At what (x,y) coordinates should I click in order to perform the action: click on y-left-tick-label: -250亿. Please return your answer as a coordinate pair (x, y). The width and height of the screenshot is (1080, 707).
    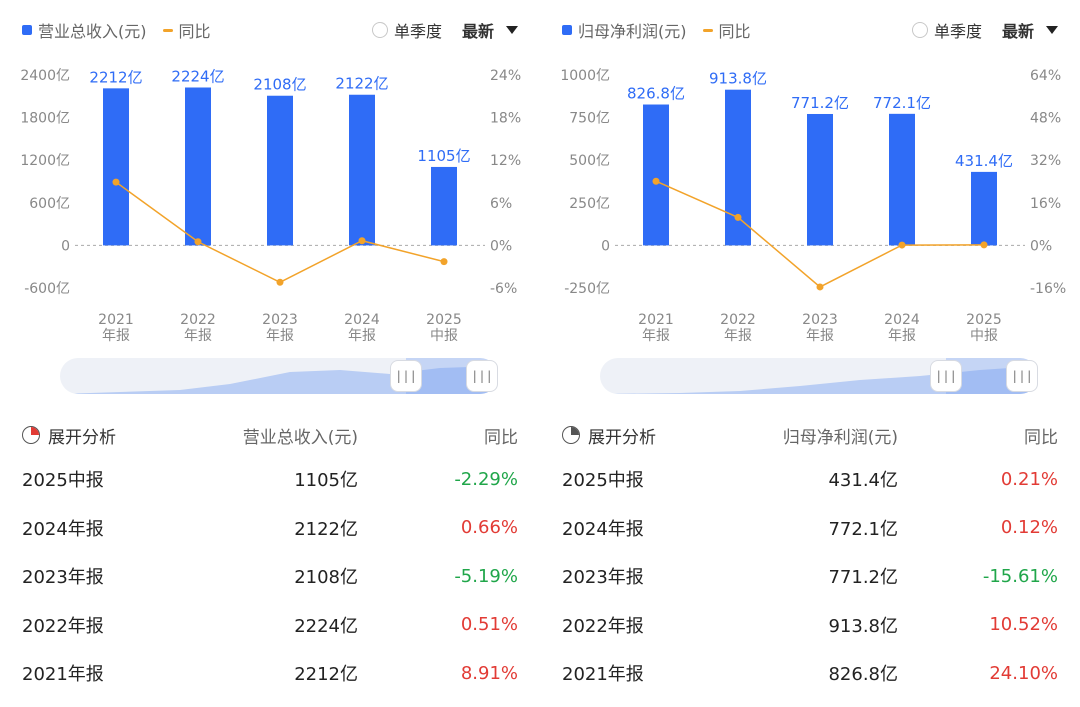
    Looking at the image, I should click on (587, 289).